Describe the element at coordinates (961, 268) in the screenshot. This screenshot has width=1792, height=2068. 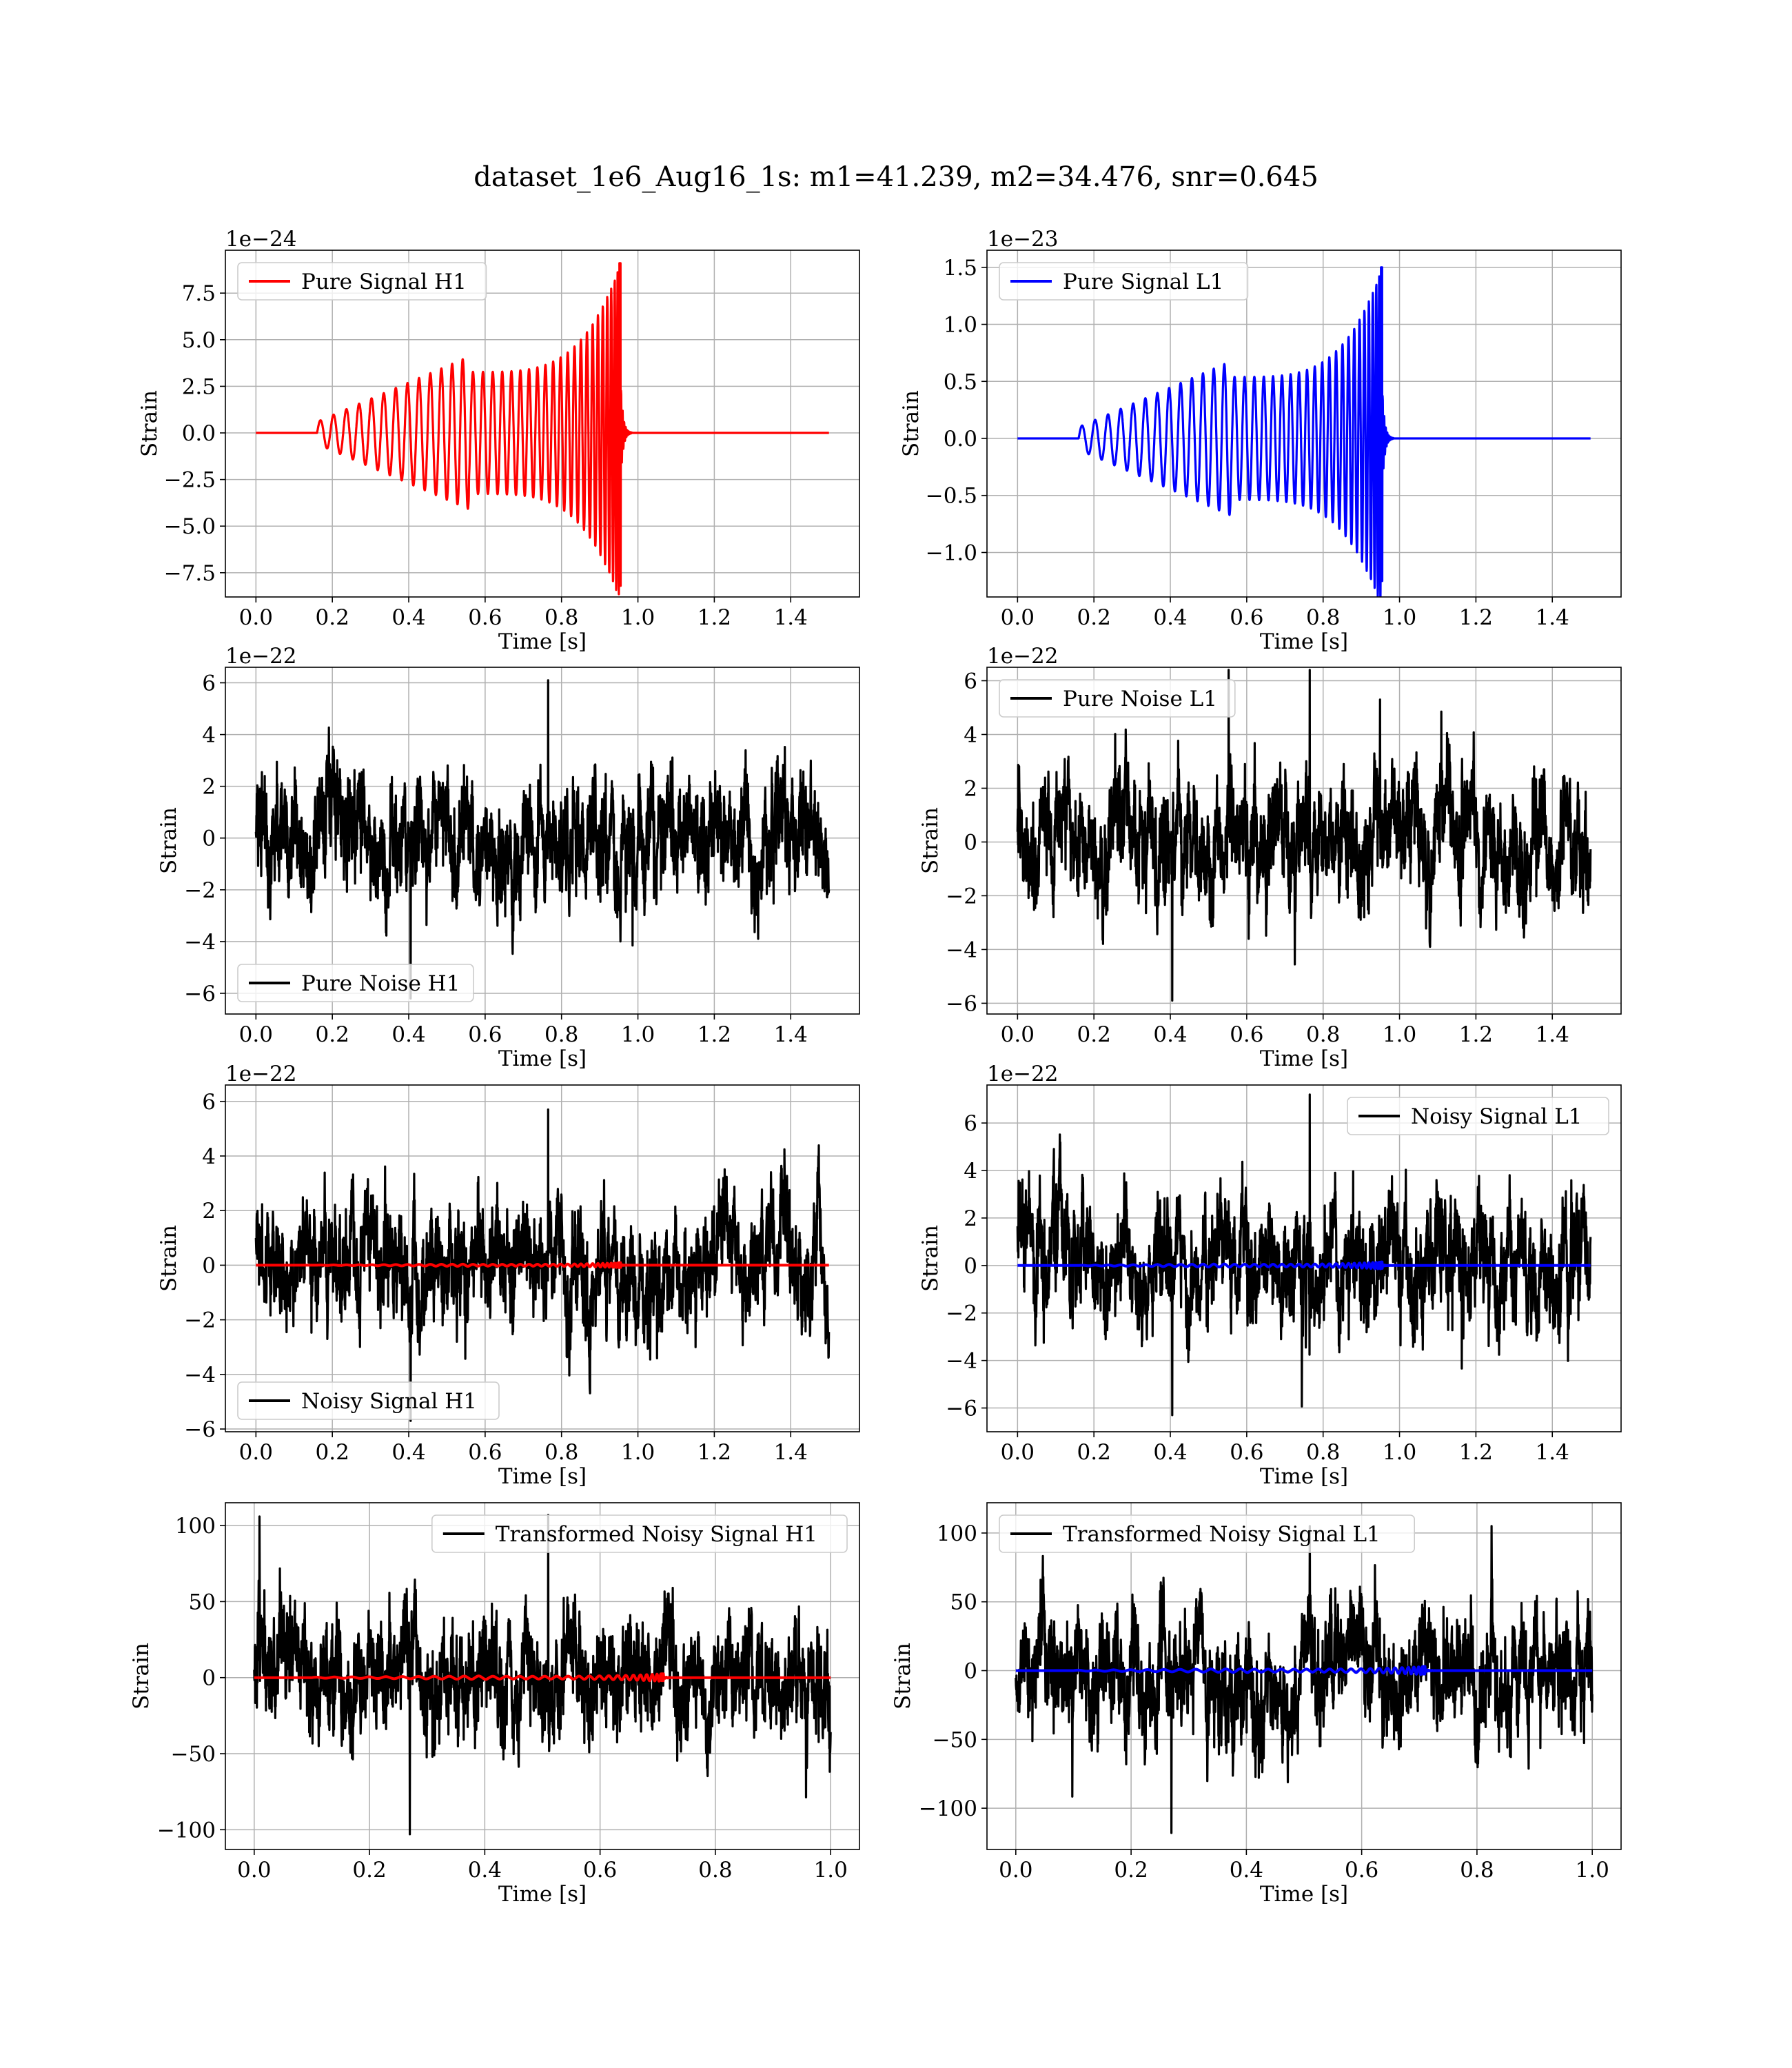
I see `y-tick-label: 1.5` at that location.